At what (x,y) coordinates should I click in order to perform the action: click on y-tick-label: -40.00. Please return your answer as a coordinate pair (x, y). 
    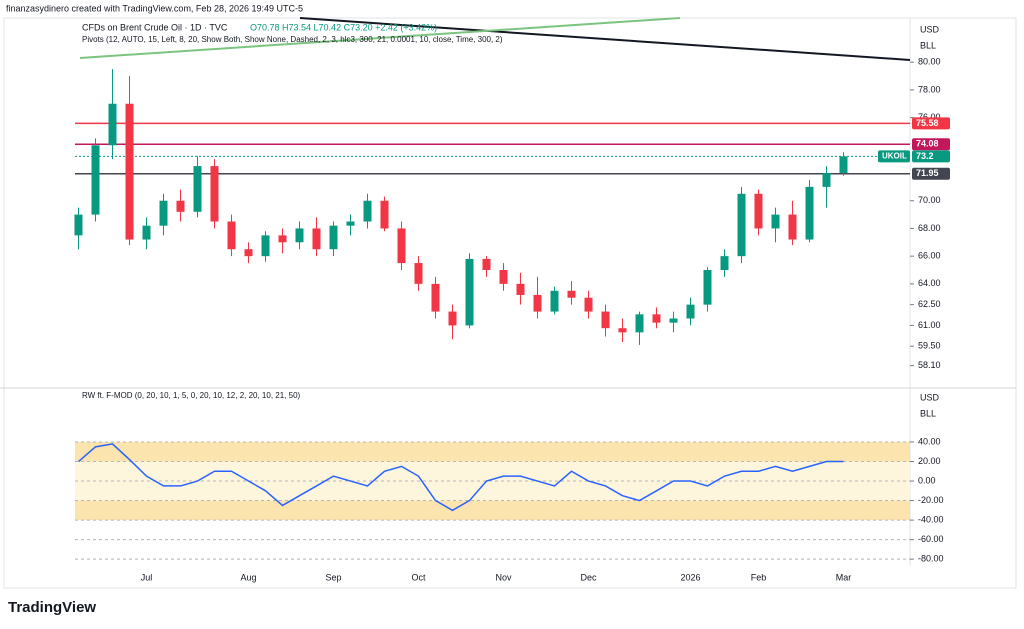
    Looking at the image, I should click on (931, 519).